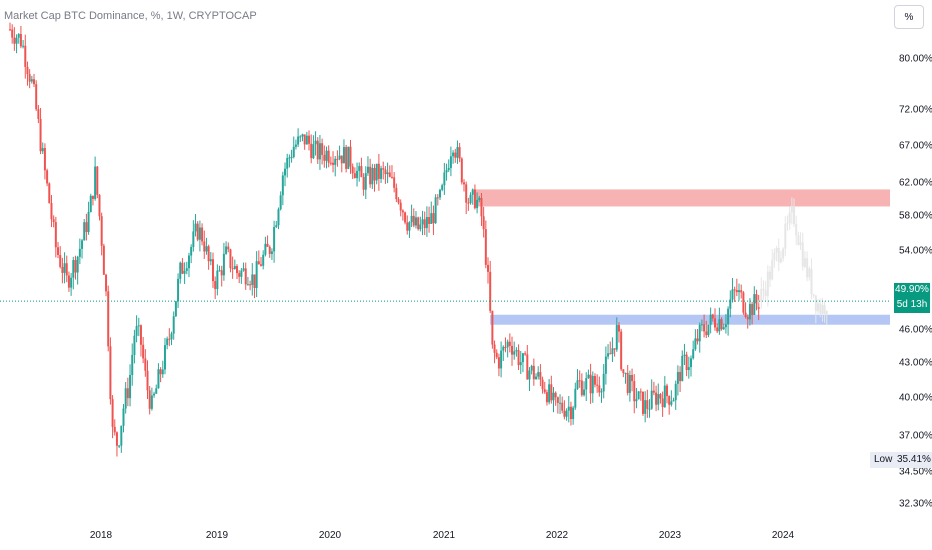  Describe the element at coordinates (915, 146) in the screenshot. I see `y-tick-67: 67.00%` at that location.